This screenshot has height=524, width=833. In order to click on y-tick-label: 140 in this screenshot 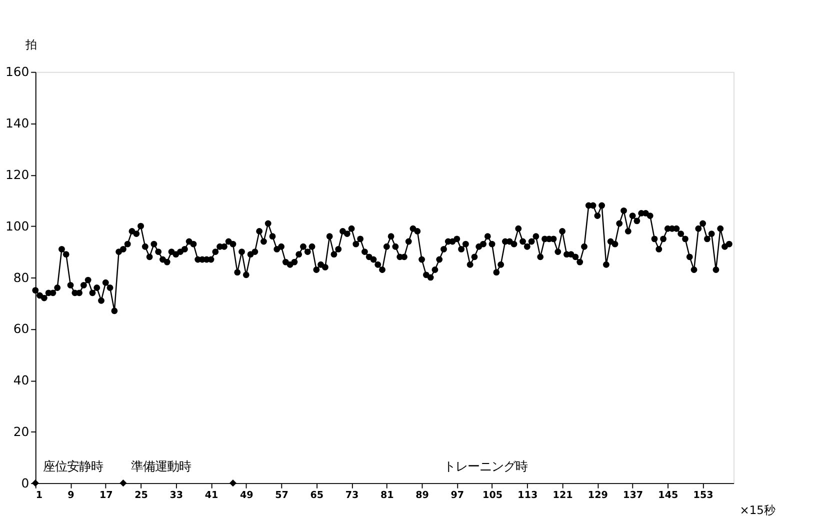, I will do `click(17, 123)`.